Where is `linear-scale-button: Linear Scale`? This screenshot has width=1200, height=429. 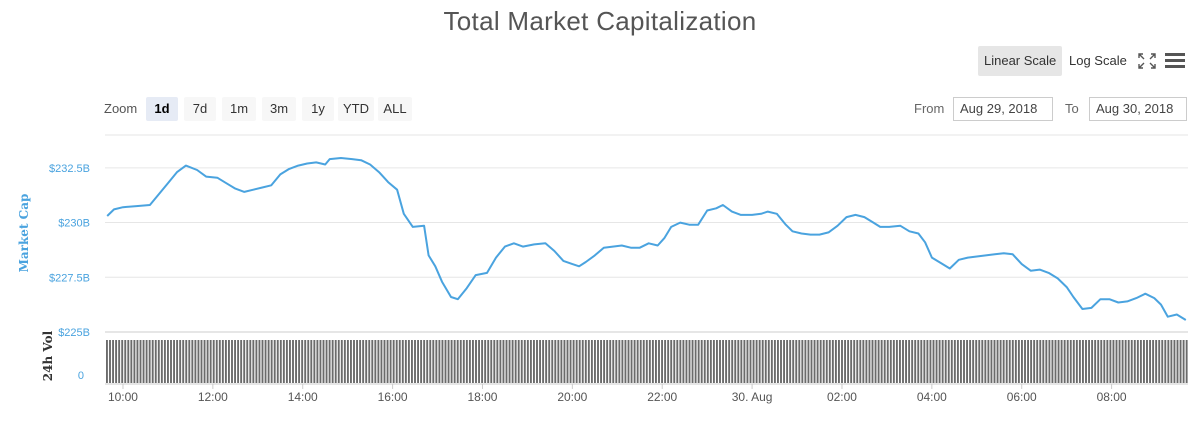 linear-scale-button: Linear Scale is located at coordinates (1020, 61).